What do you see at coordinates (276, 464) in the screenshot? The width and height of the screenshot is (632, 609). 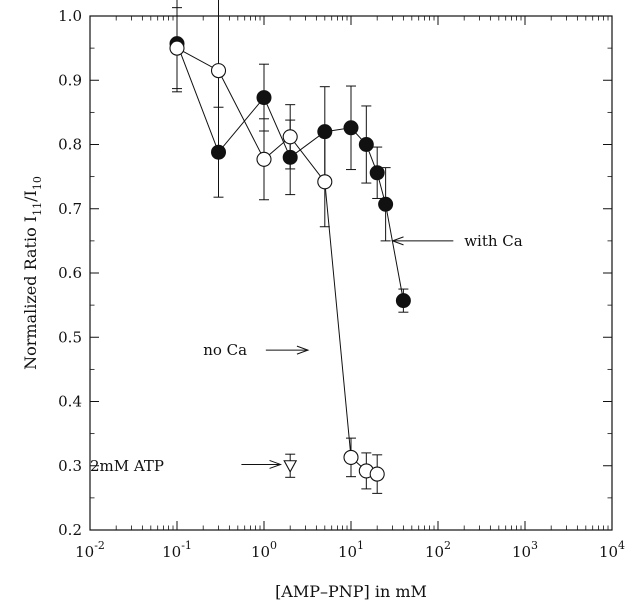 I see `annotation-arrowhead-atp` at bounding box center [276, 464].